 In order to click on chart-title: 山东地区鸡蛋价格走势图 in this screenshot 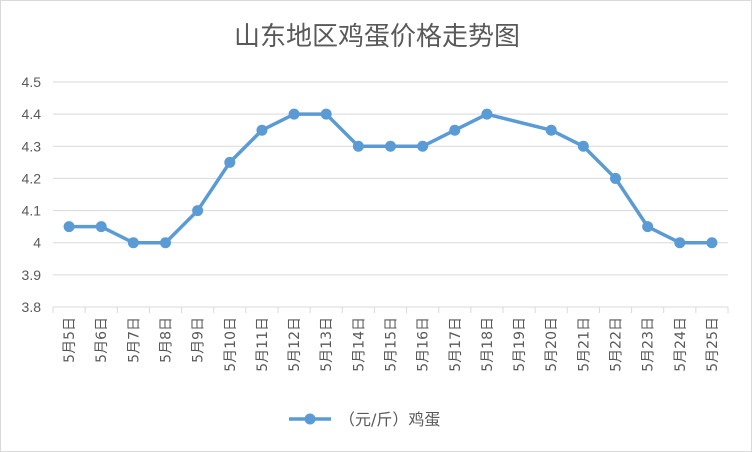, I will do `click(377, 37)`.